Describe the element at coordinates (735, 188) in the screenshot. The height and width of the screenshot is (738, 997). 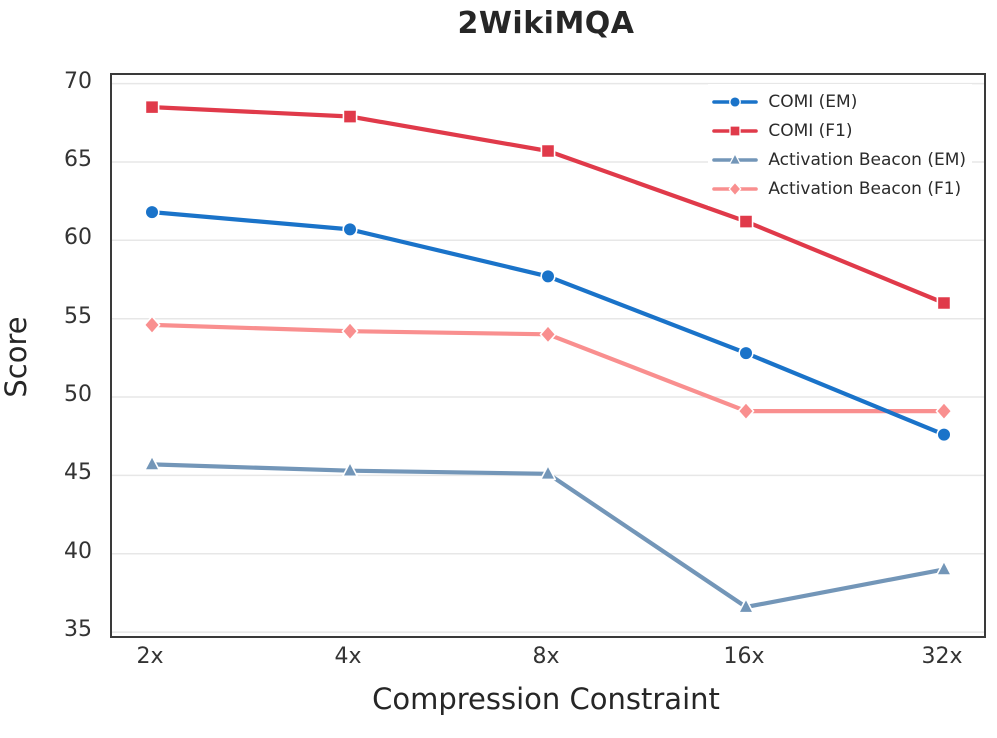
I see `legend-sample-diamond-icon` at that location.